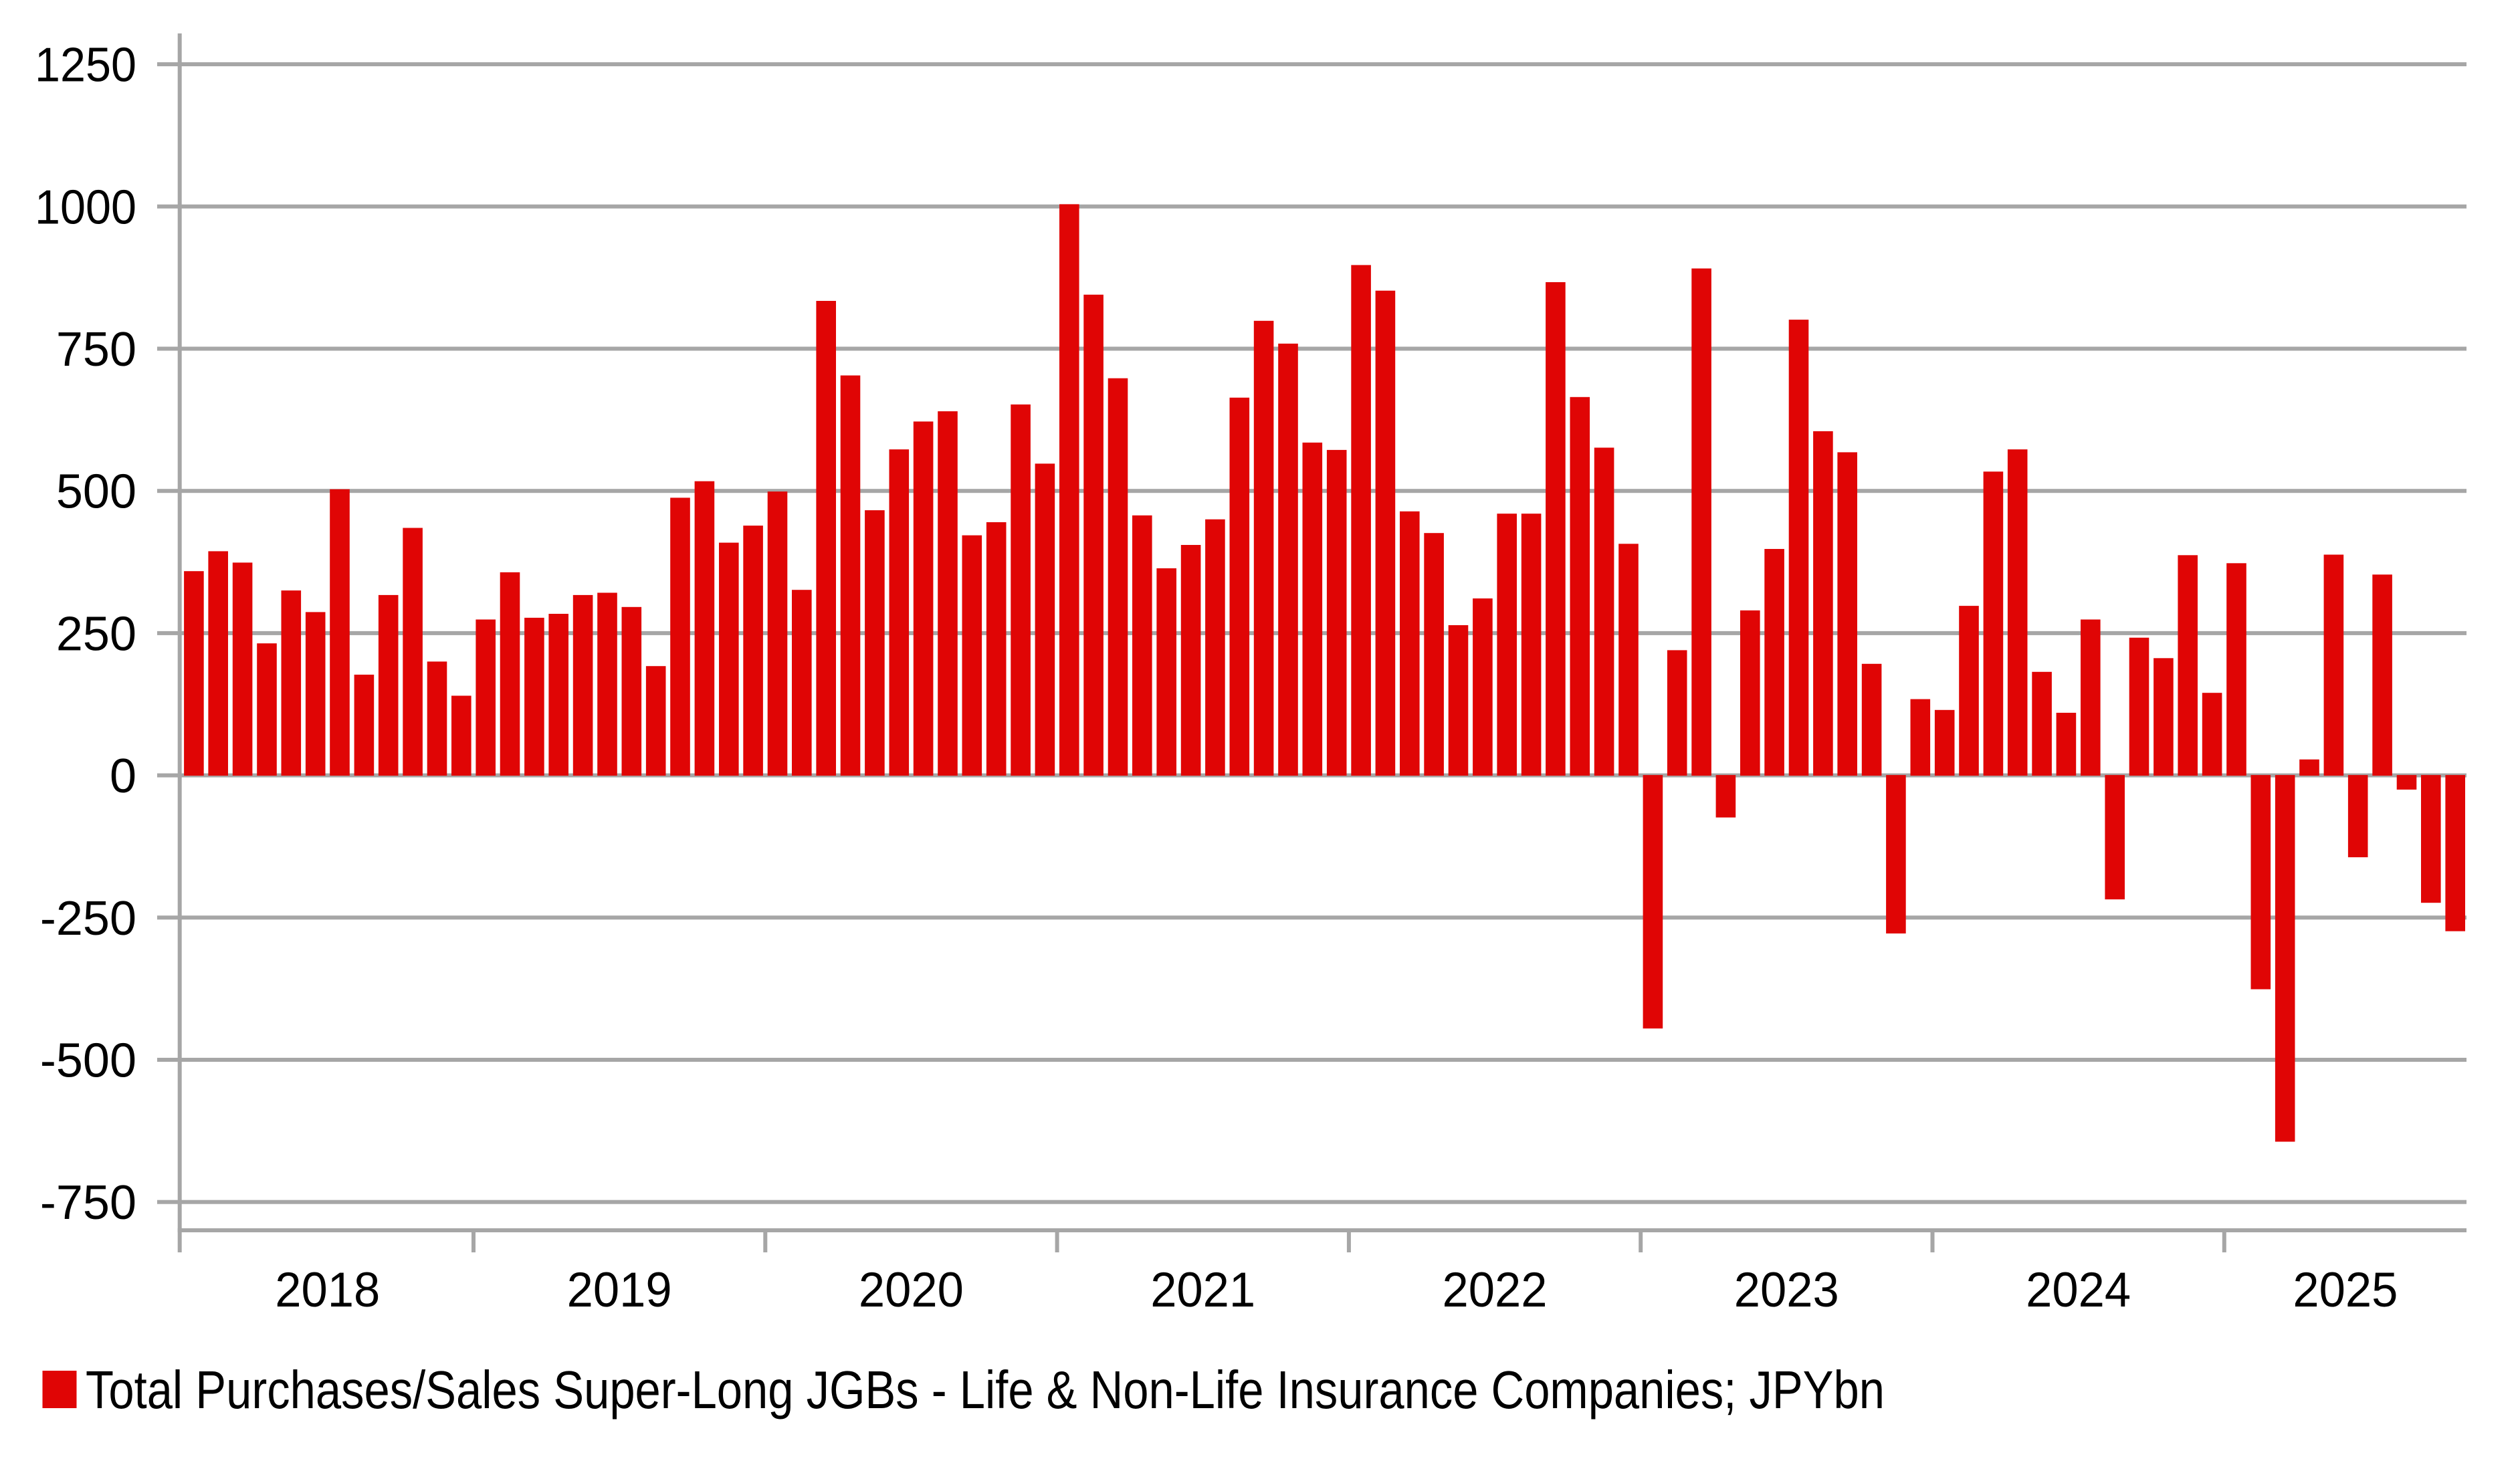 This screenshot has height=1471, width=2520. I want to click on svg-text: 2019, so click(619, 1290).